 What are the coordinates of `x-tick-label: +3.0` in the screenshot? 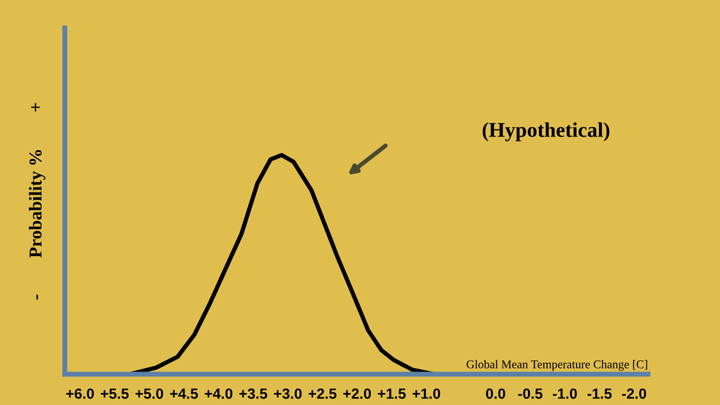 It's located at (288, 393).